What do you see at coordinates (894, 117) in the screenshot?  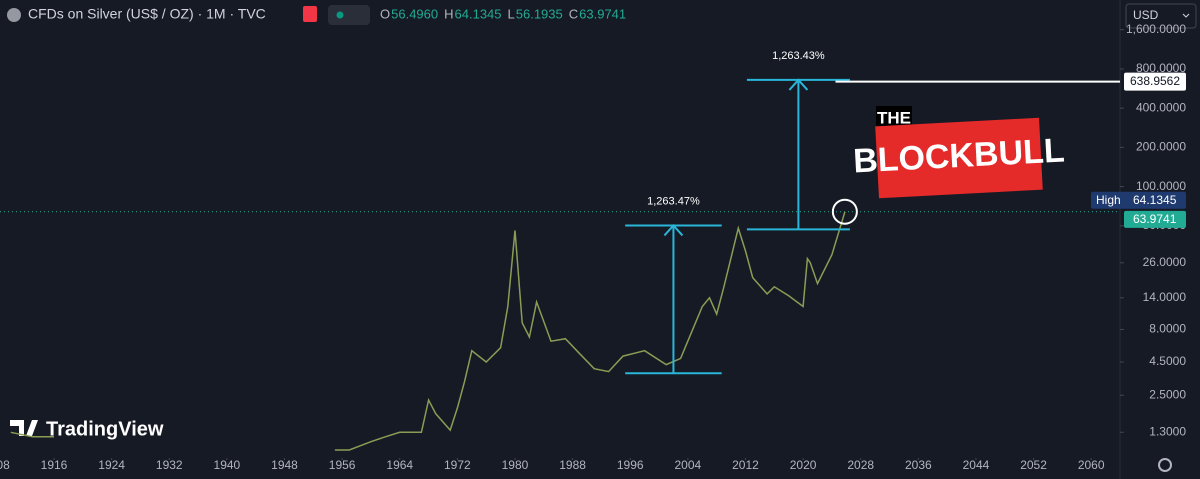 I see `logo-top: THE` at bounding box center [894, 117].